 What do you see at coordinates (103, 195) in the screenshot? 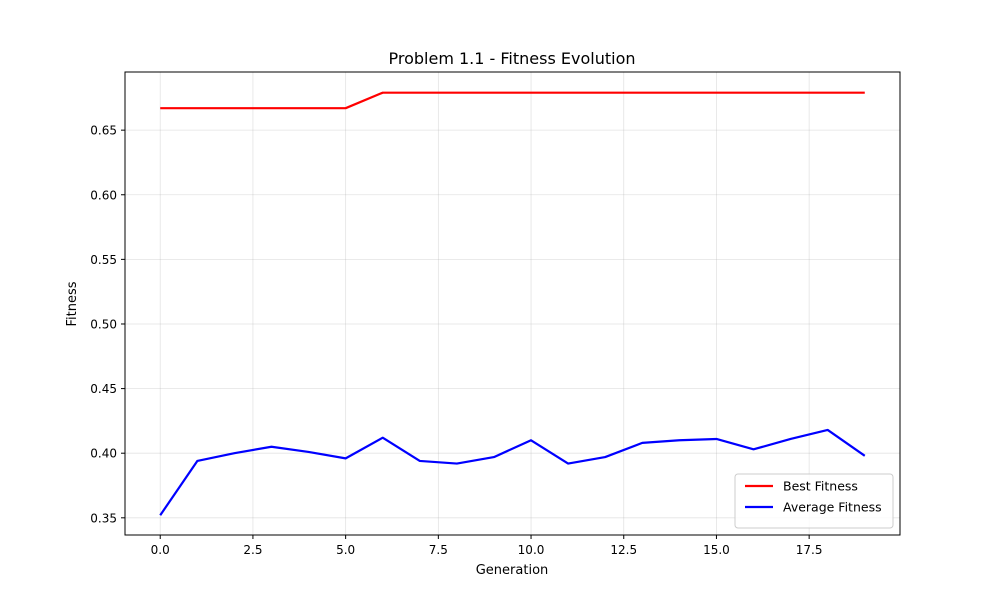
I see `y-tick-label: 0.60` at bounding box center [103, 195].